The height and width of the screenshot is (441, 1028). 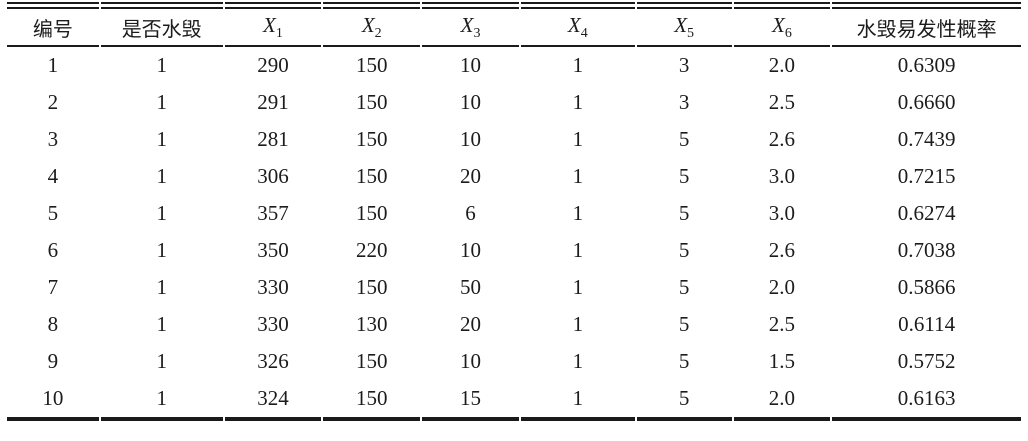 What do you see at coordinates (514, 176) in the screenshot?
I see `table-row: 4 1 306 150 20 1 5 3.0 0.7215` at bounding box center [514, 176].